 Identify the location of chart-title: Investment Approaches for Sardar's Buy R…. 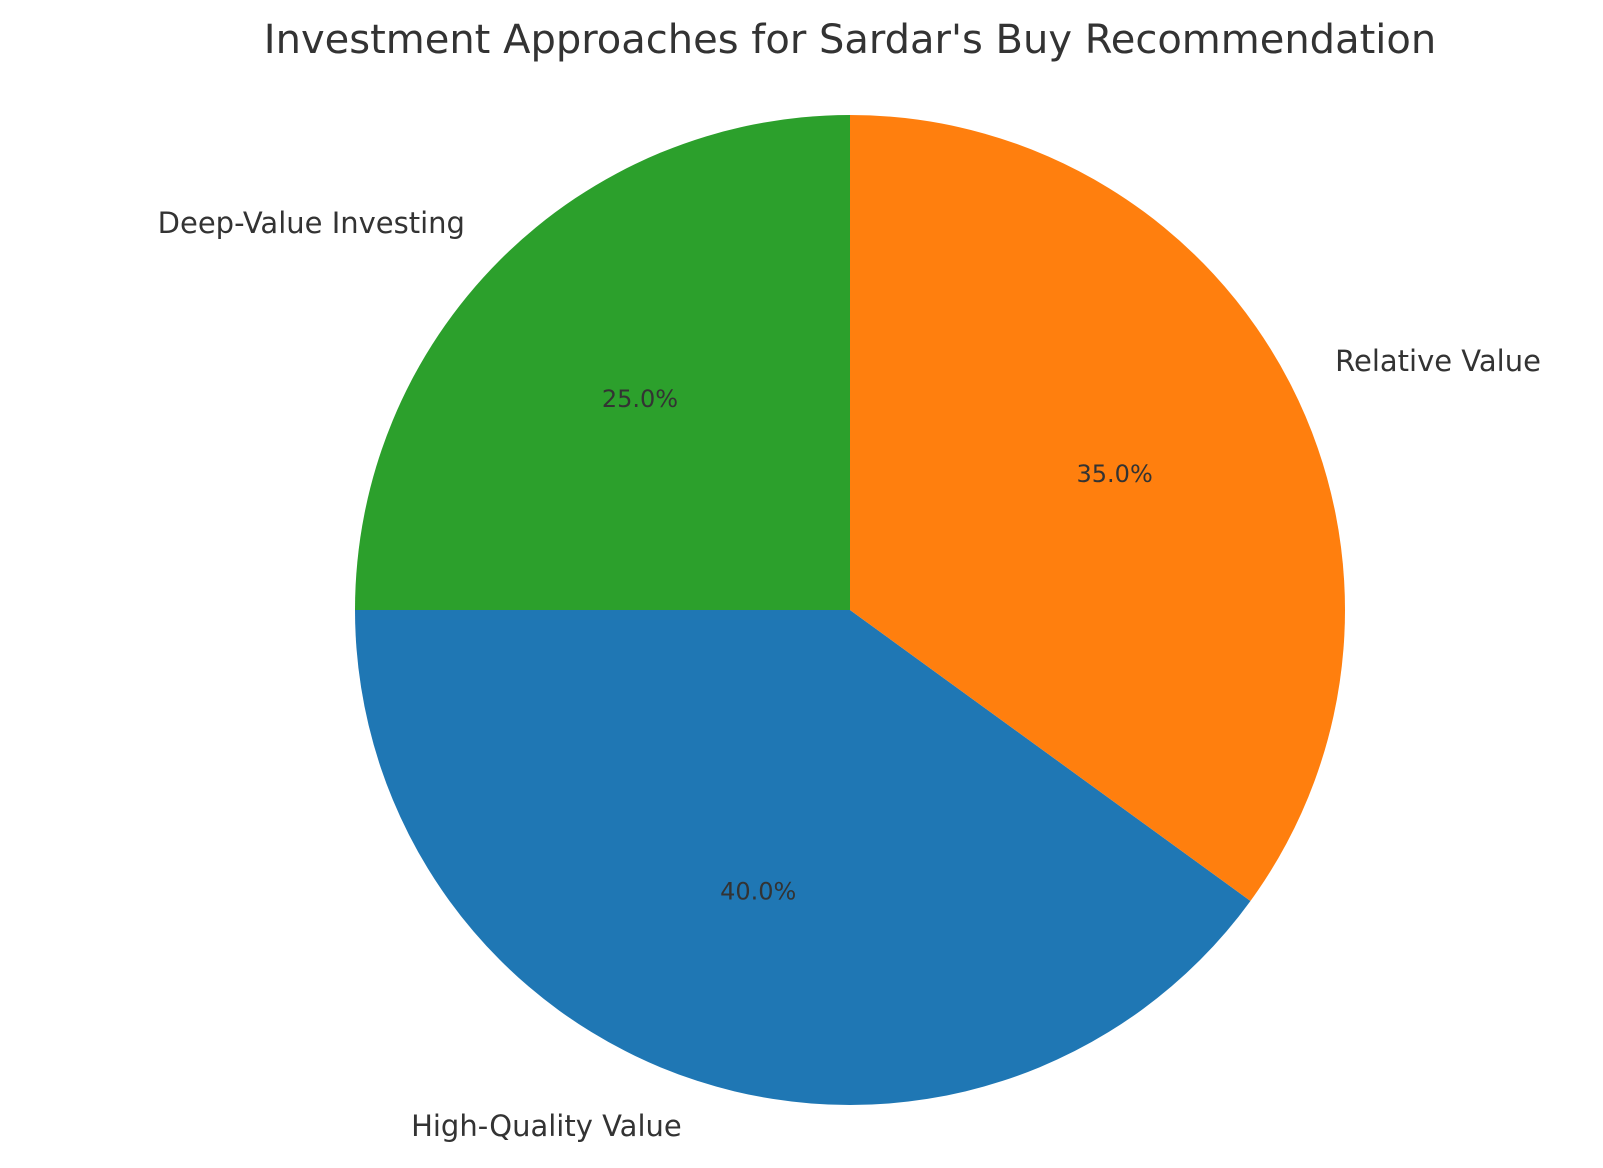
(850, 40).